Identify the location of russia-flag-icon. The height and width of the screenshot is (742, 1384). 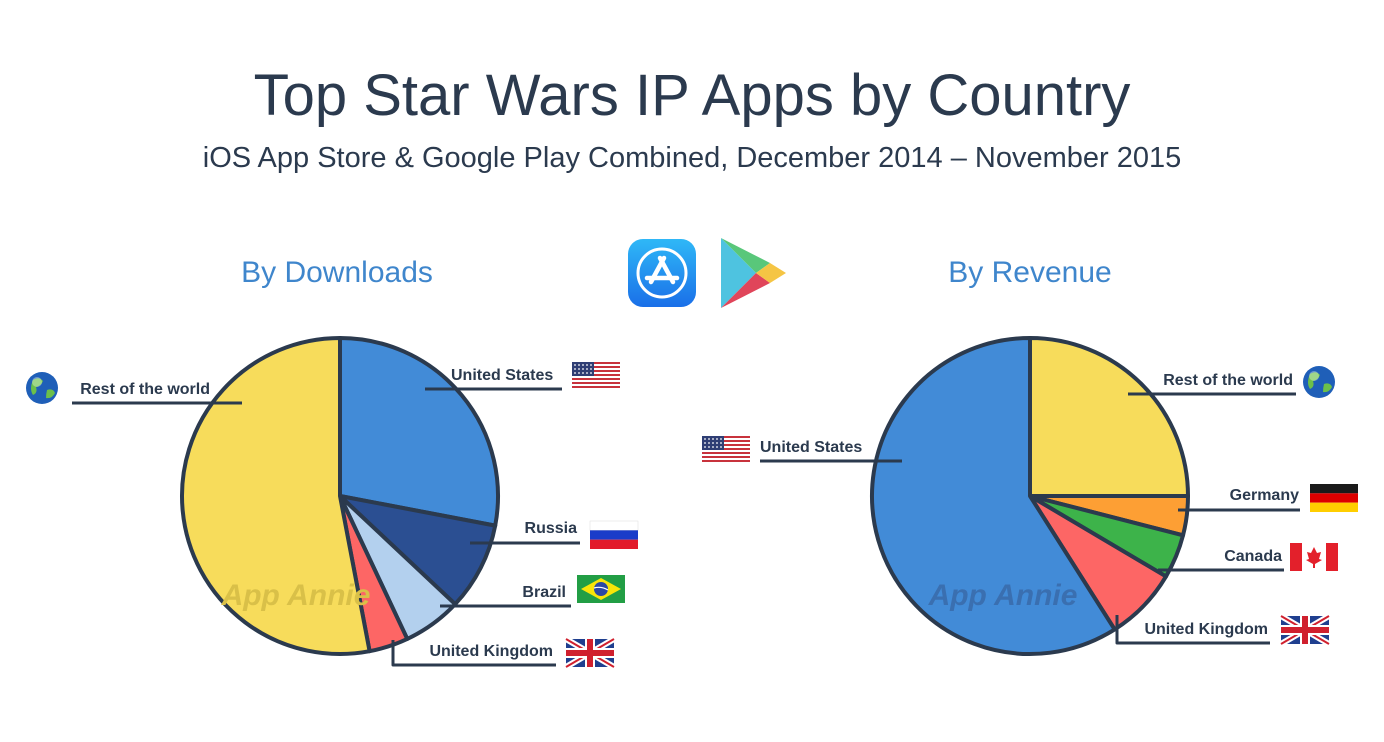
(614, 534).